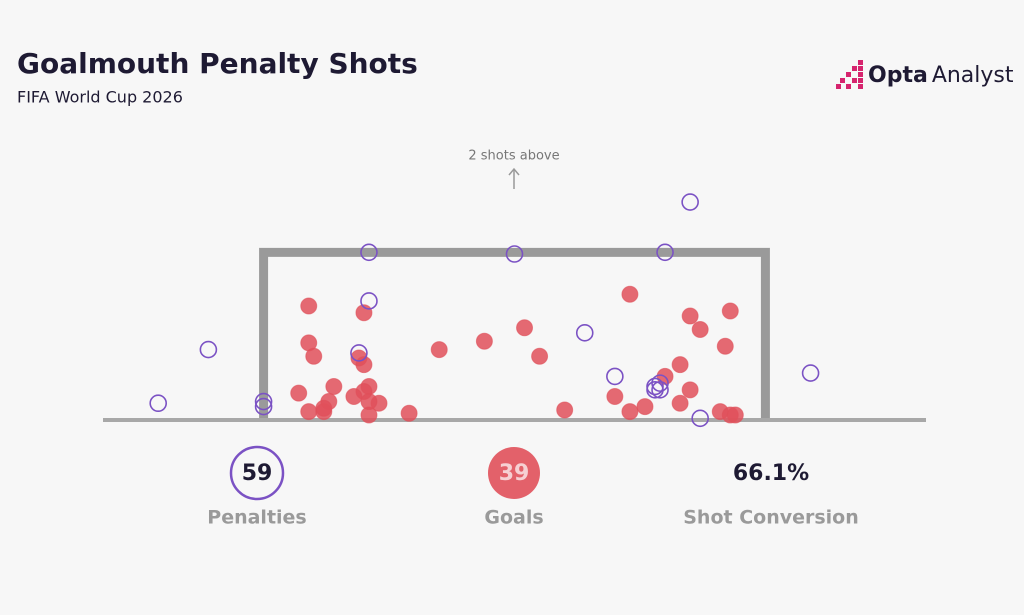 This screenshot has height=615, width=1024. What do you see at coordinates (217, 63) in the screenshot?
I see `chart-title: Goalmouth Penalty Shots` at bounding box center [217, 63].